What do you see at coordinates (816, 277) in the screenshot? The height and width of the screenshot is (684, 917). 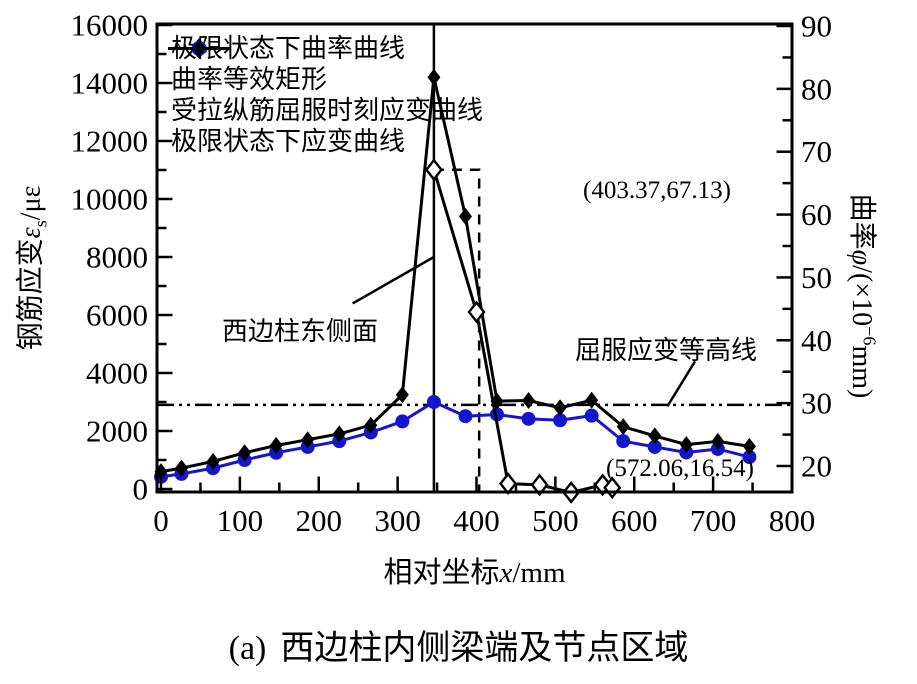 I see `y-right-tick-label: 50` at bounding box center [816, 277].